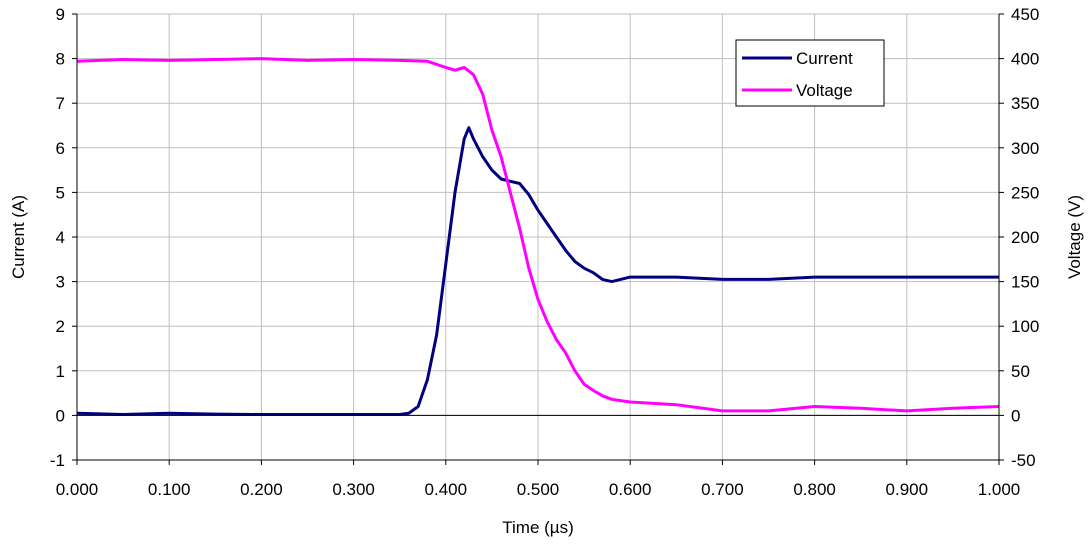 This screenshot has height=549, width=1091. What do you see at coordinates (60, 371) in the screenshot?
I see `y-left-tick-label: 1` at bounding box center [60, 371].